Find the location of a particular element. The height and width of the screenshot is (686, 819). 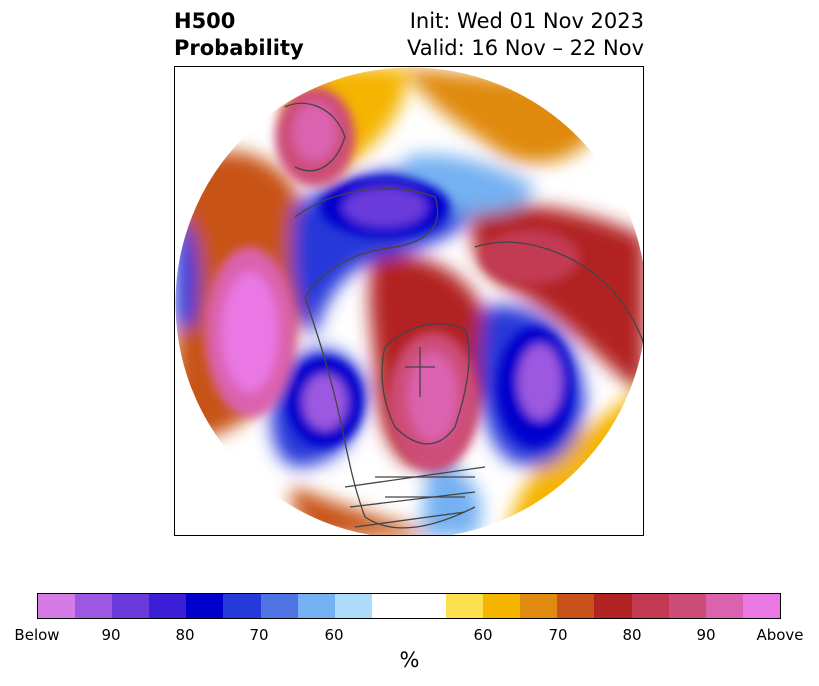

tick-above-60: 60 is located at coordinates (483, 635).